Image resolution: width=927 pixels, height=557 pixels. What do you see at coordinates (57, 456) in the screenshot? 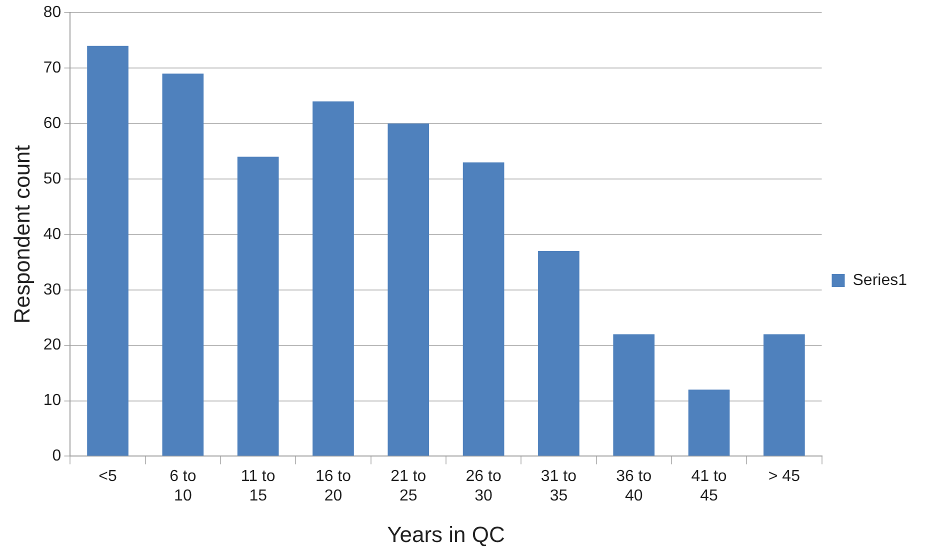
I see `y-tick-label: 0` at bounding box center [57, 456].